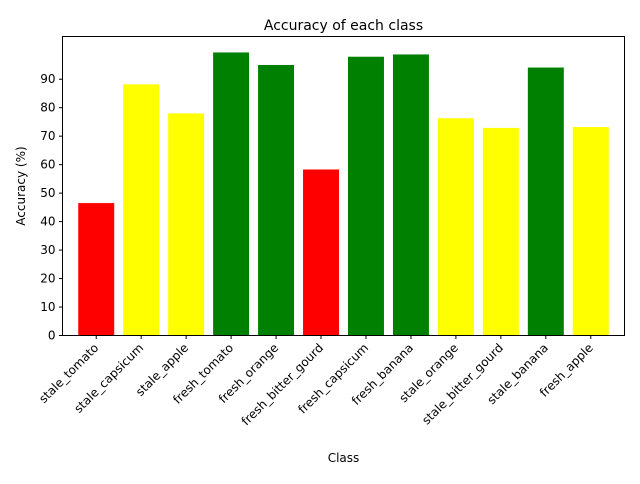  Describe the element at coordinates (344, 458) in the screenshot. I see `x-axis-label: Class` at that location.